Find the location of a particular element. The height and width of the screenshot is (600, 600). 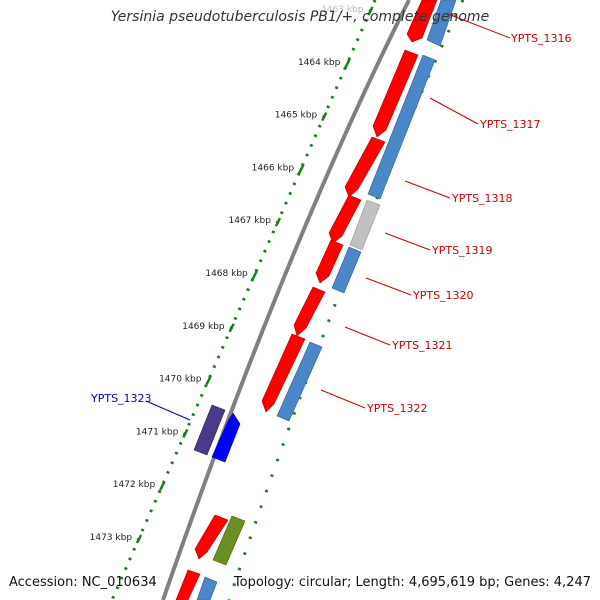

feature-ypts-1322-reverse is located at coordinates (299, 381).